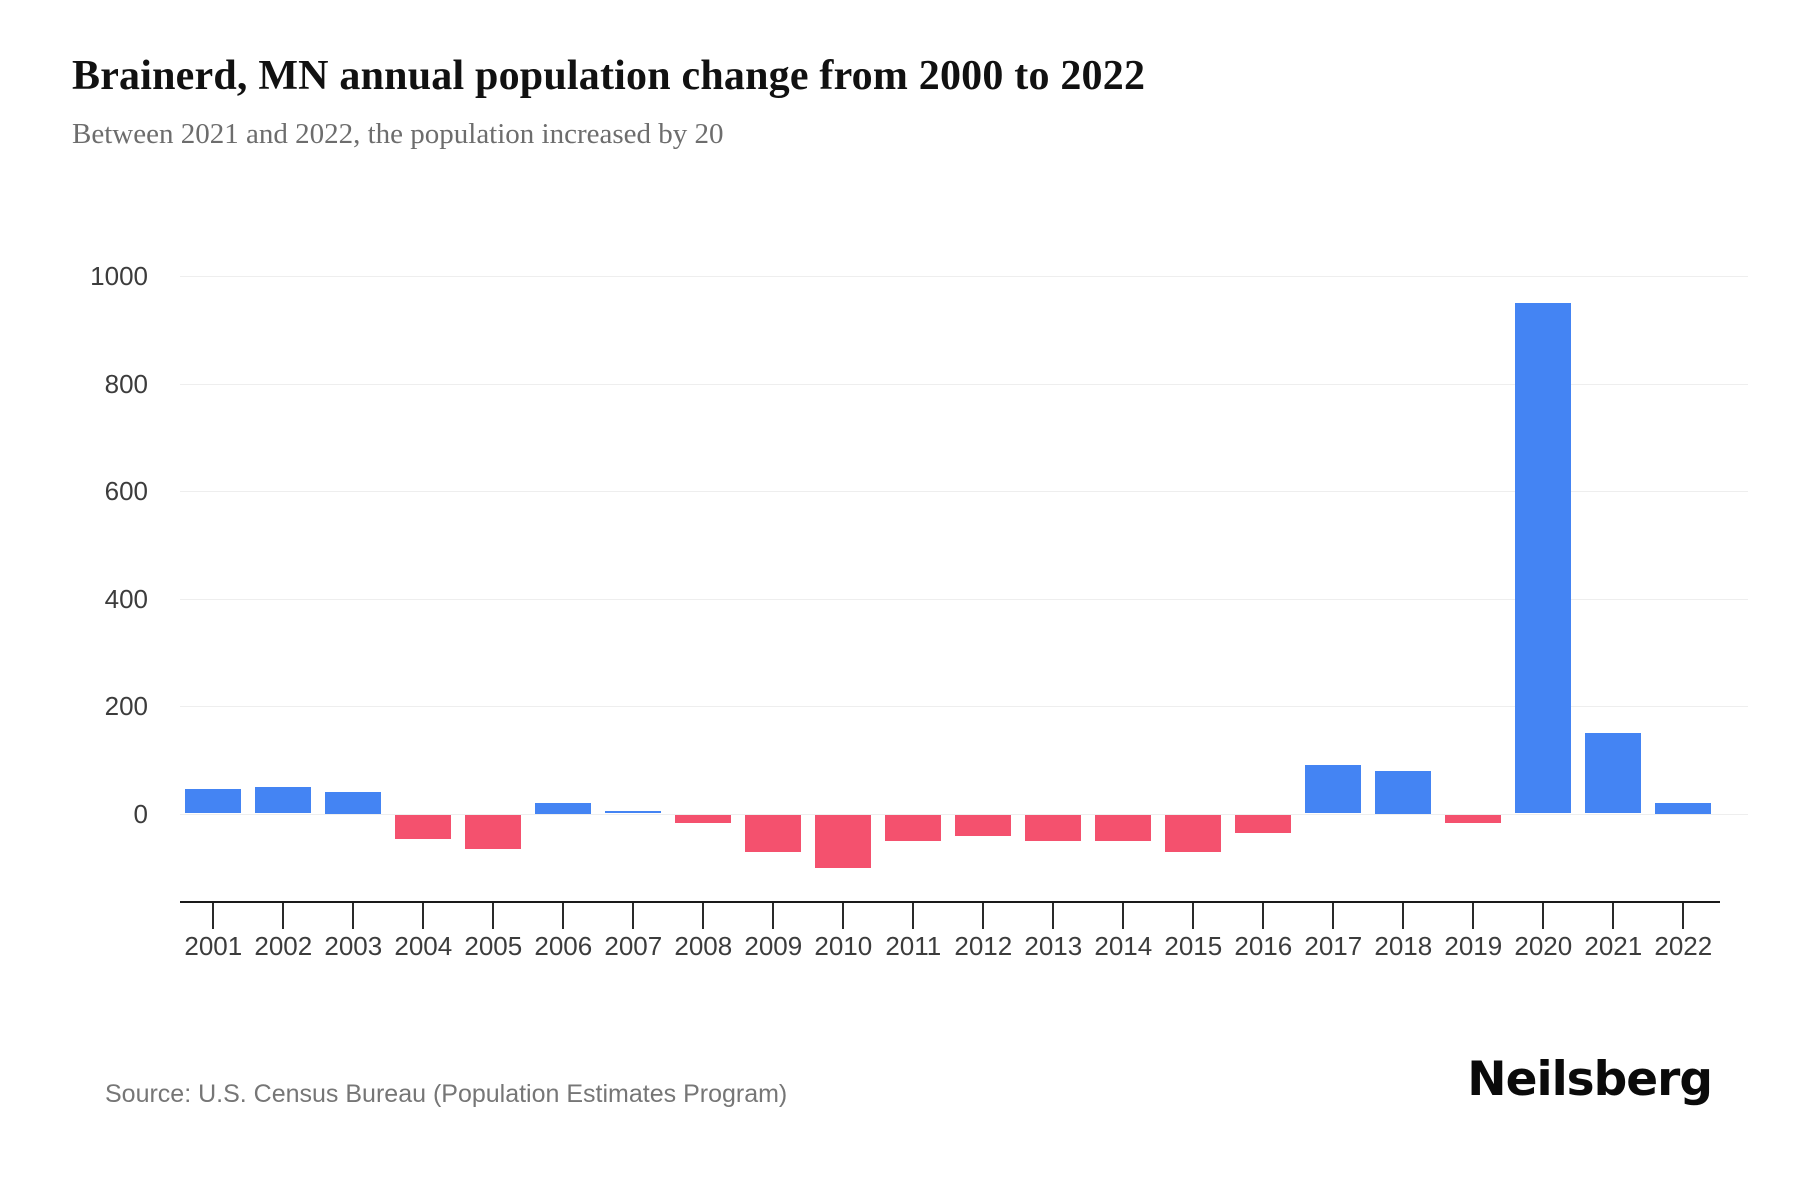 The image size is (1800, 1200). I want to click on neilsberg-logo: Neilsberg, so click(1590, 1079).